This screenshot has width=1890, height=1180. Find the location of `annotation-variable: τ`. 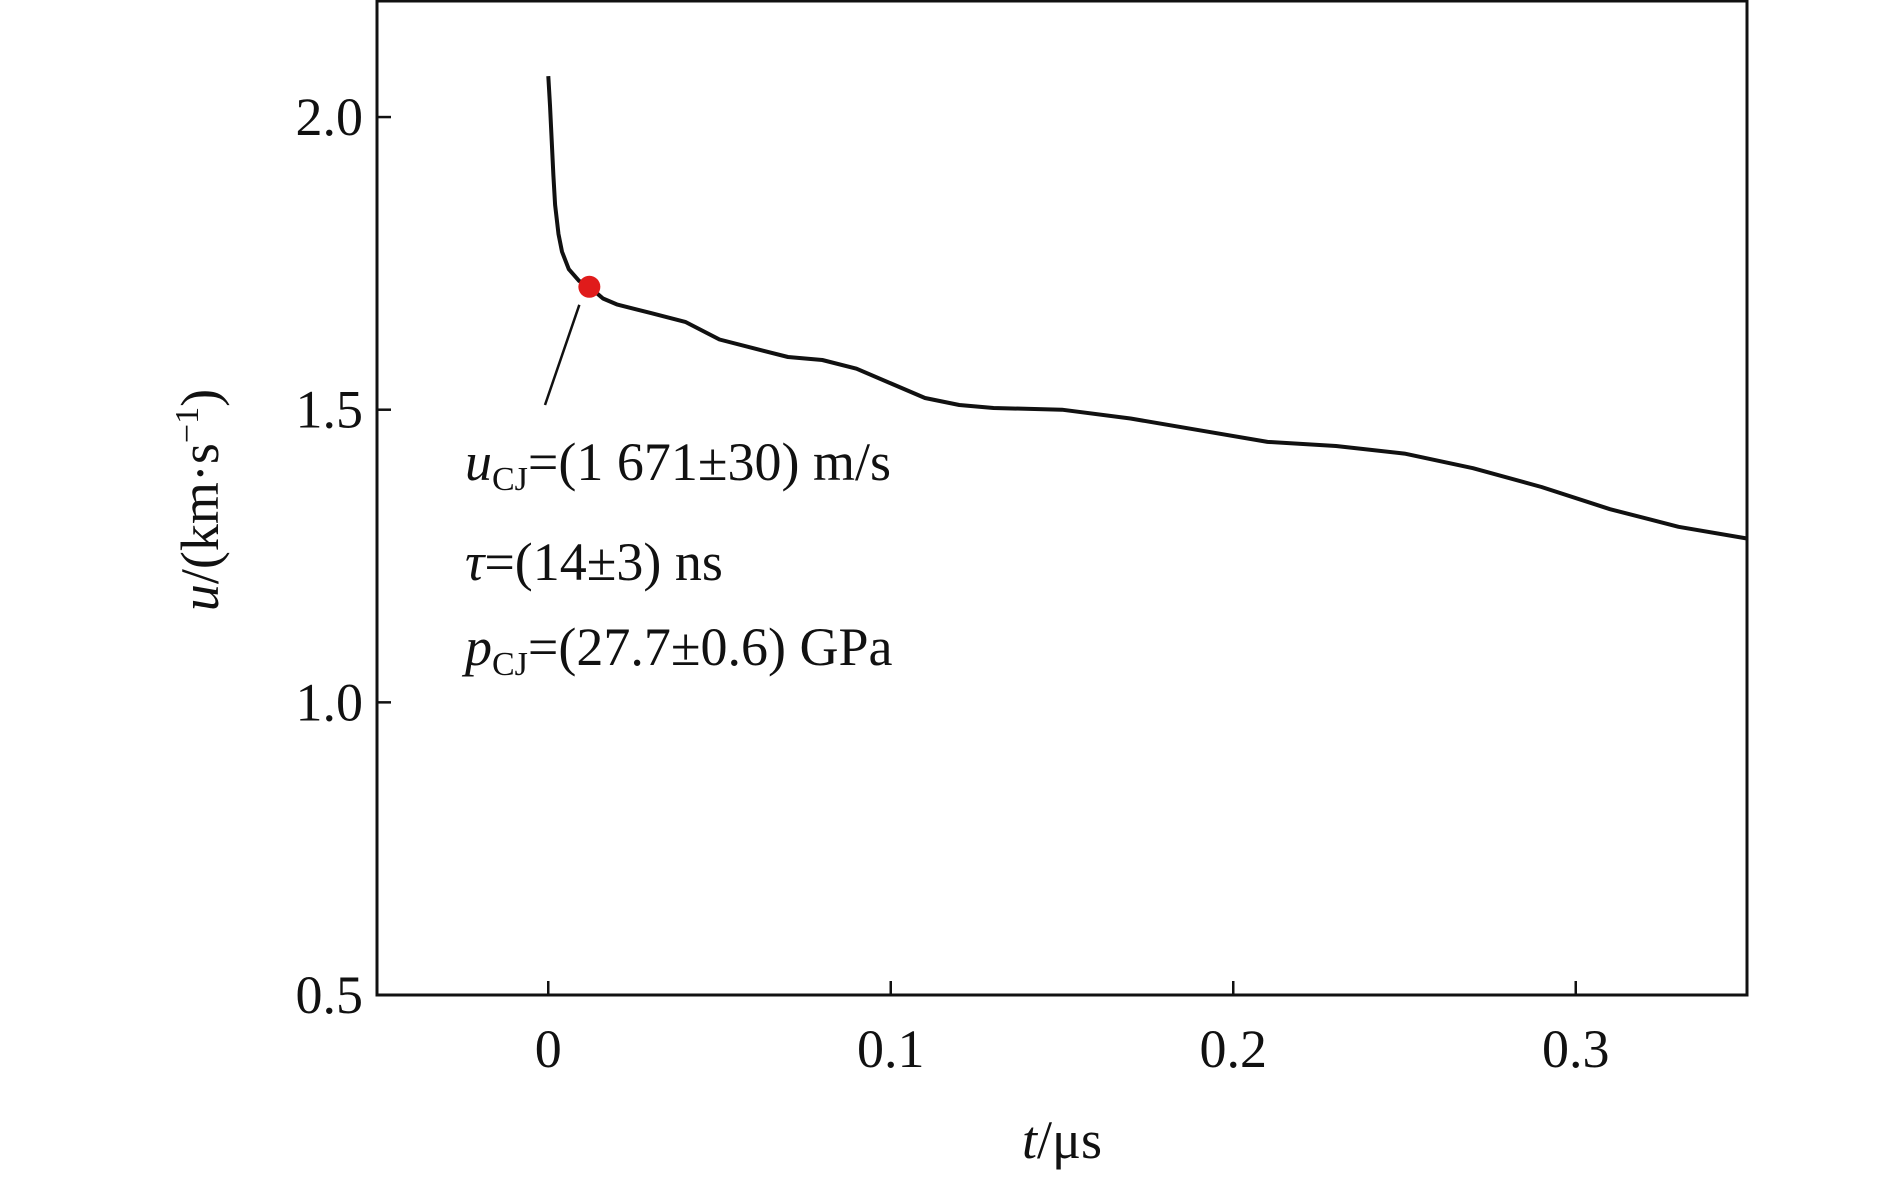

annotation-variable: τ is located at coordinates (475, 562).